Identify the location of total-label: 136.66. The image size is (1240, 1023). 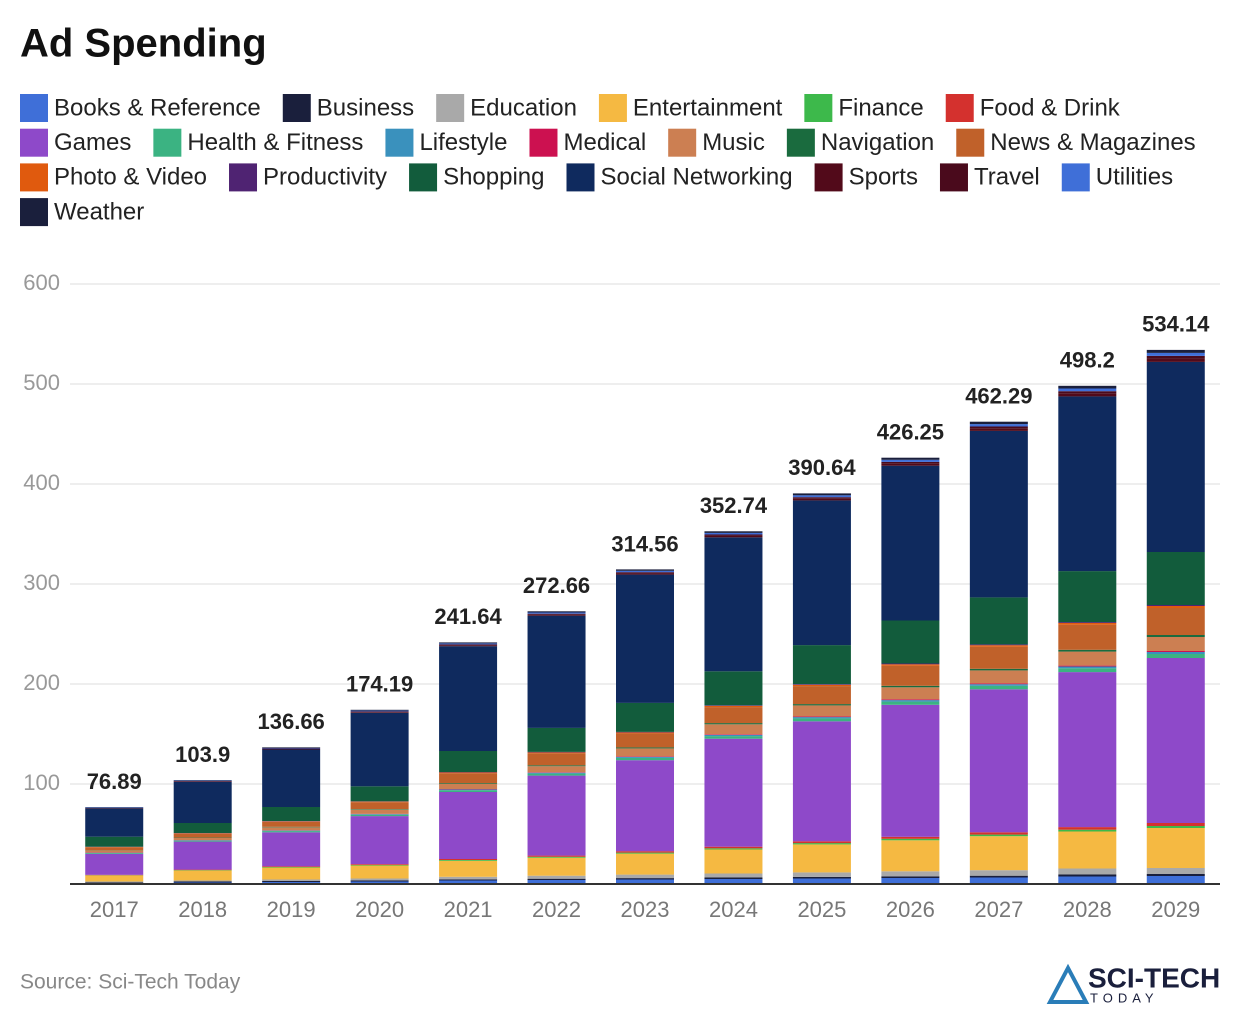
(291, 721).